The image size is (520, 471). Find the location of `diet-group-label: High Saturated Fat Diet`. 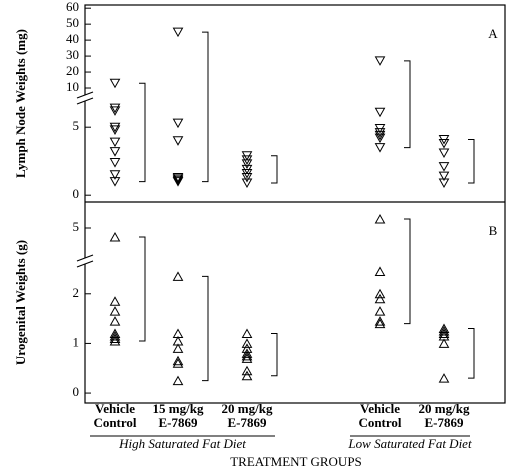

diet-group-label: High Saturated Fat Diet is located at coordinates (182, 443).